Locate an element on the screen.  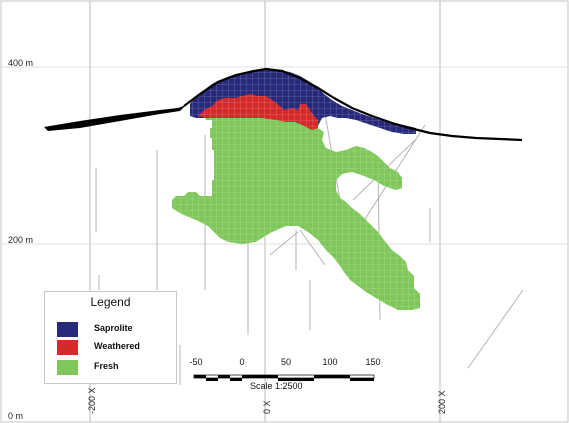
easting-label-0: 0 X is located at coordinates (267, 407).